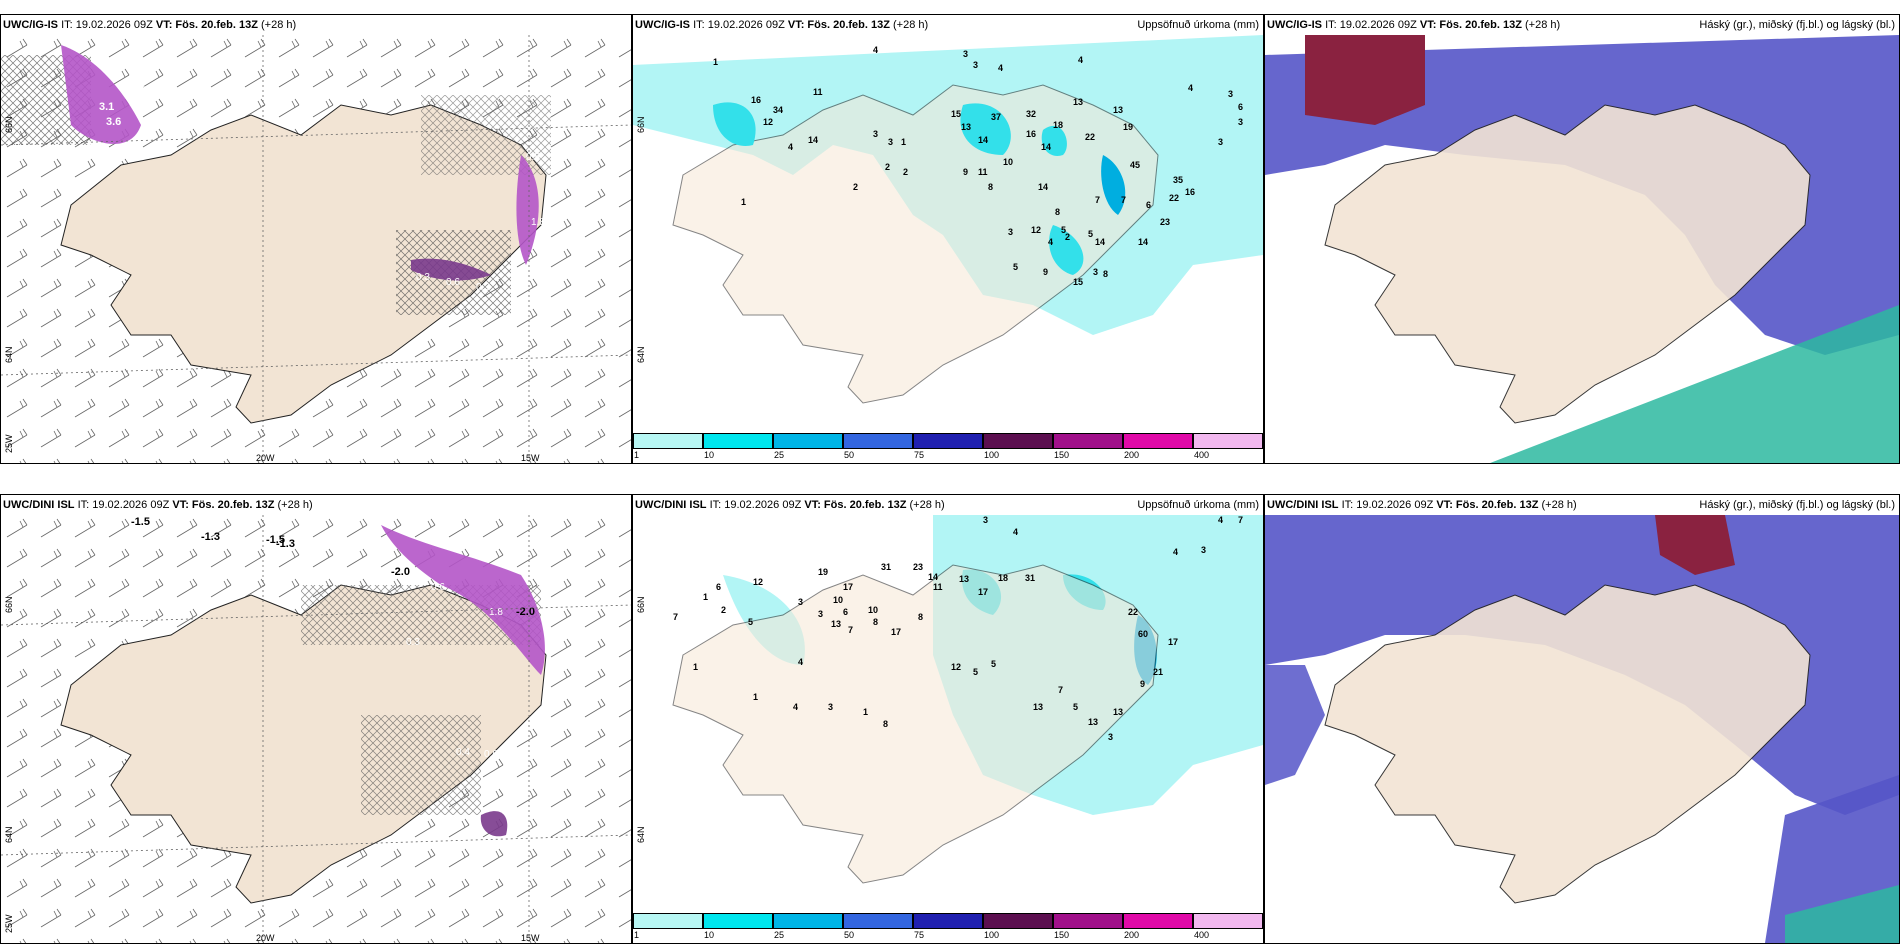 Image resolution: width=1900 pixels, height=950 pixels. Describe the element at coordinates (915, 244) in the screenshot. I see `iceland-land` at that location.